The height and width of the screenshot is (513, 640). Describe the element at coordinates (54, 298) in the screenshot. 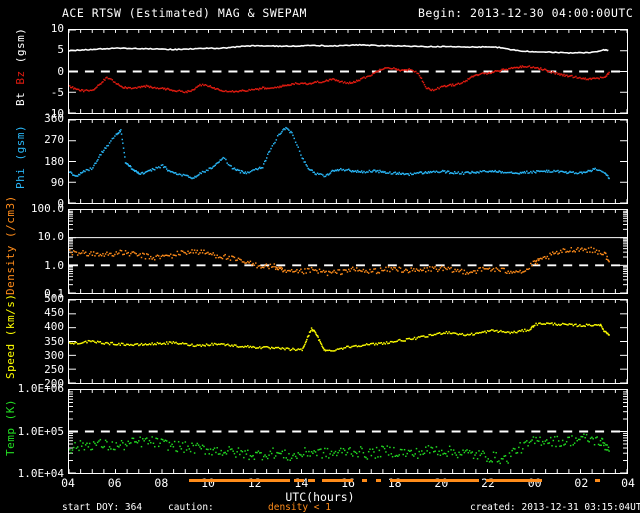

I see `y-tick-label: 500` at that location.